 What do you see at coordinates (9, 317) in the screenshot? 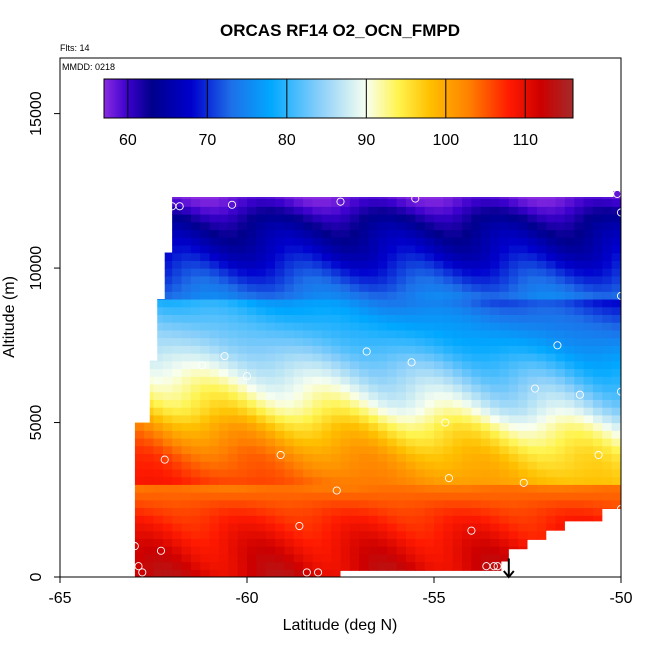
I see `y-axis-label: Altitude (m)` at bounding box center [9, 317].